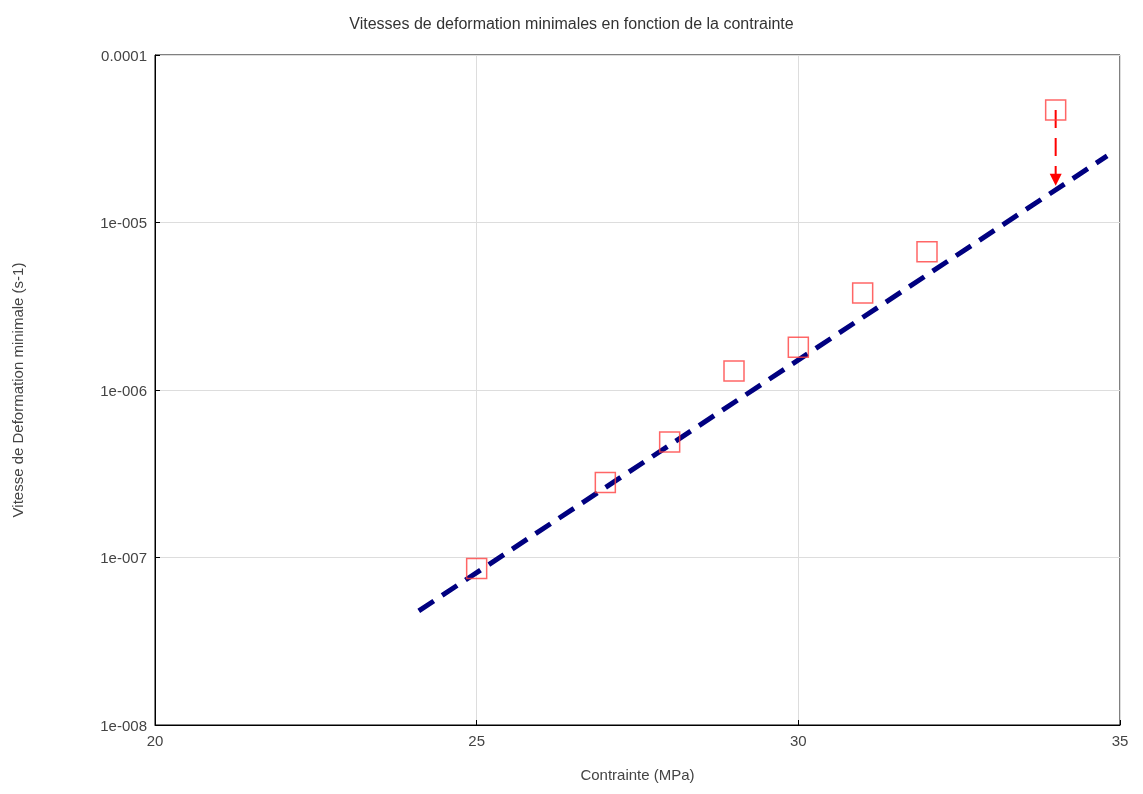 Image resolution: width=1143 pixels, height=794 pixels. What do you see at coordinates (123, 557) in the screenshot?
I see `y-tick-label: 1e-007` at bounding box center [123, 557].